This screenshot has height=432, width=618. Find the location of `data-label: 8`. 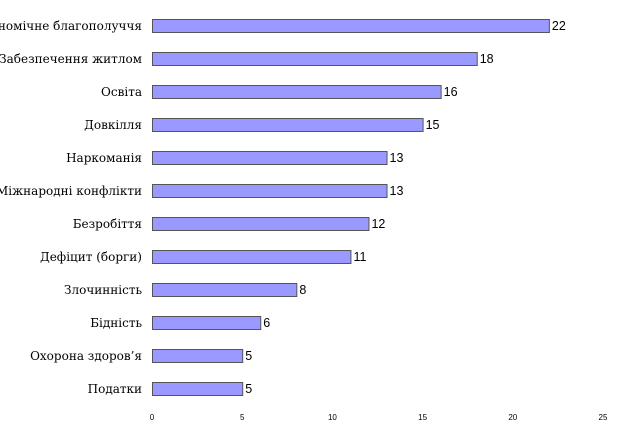

data-label: 8 is located at coordinates (302, 290).